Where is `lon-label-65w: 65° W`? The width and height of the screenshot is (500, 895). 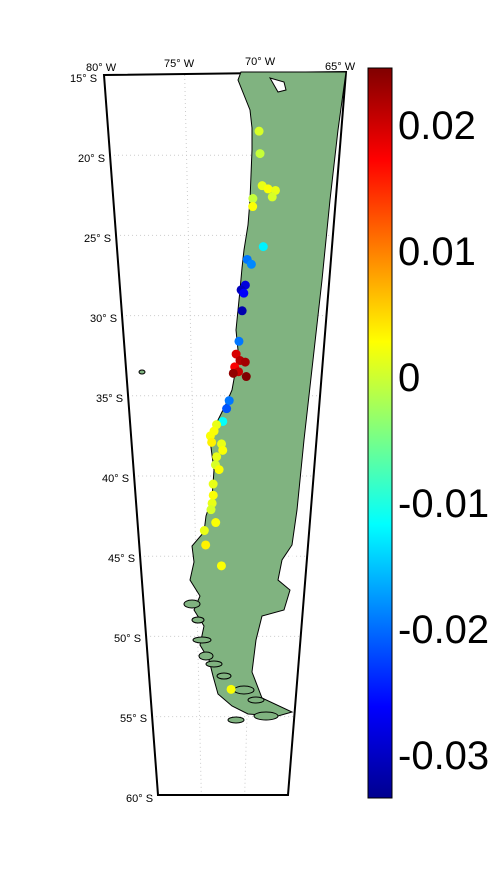 lon-label-65w: 65° W is located at coordinates (340, 67).